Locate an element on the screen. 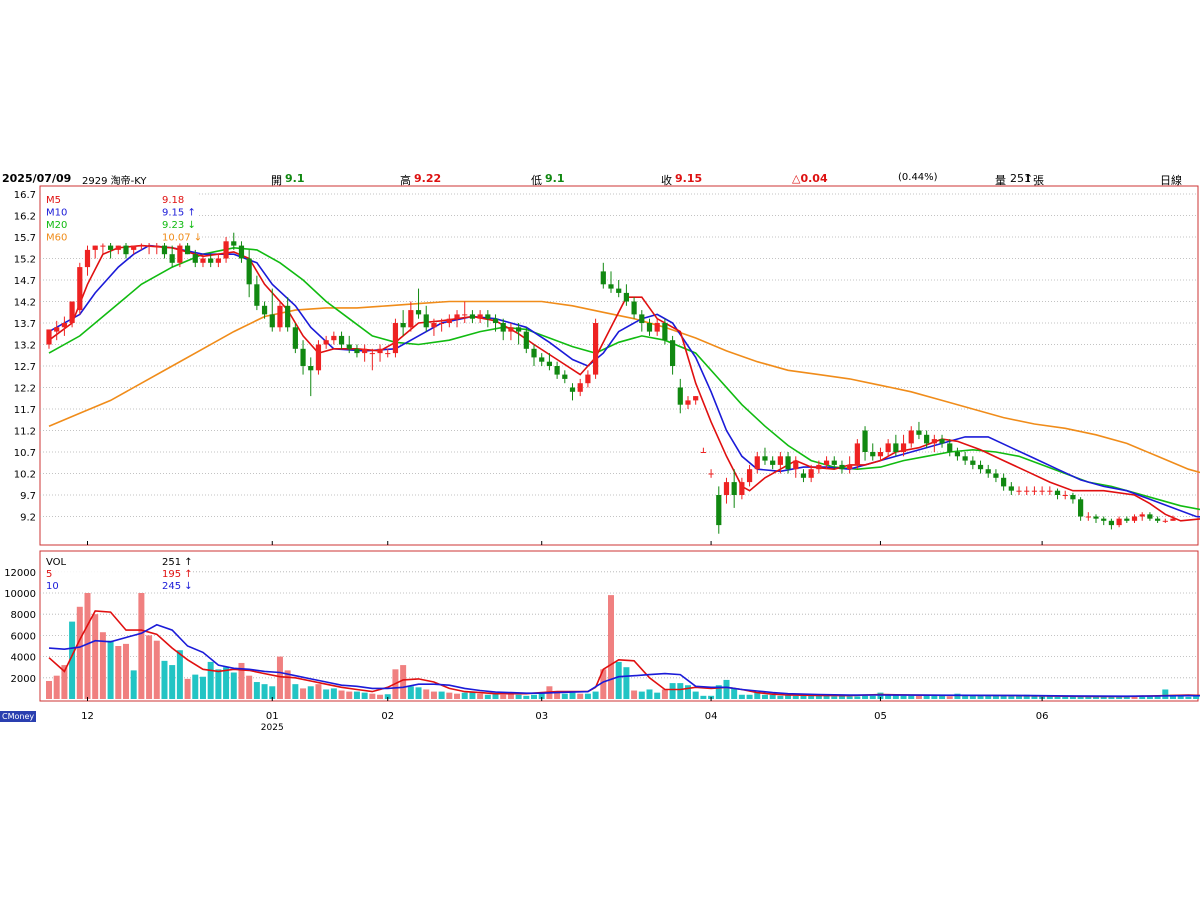  legend-value-m20: 9.23 ↓ is located at coordinates (179, 225).